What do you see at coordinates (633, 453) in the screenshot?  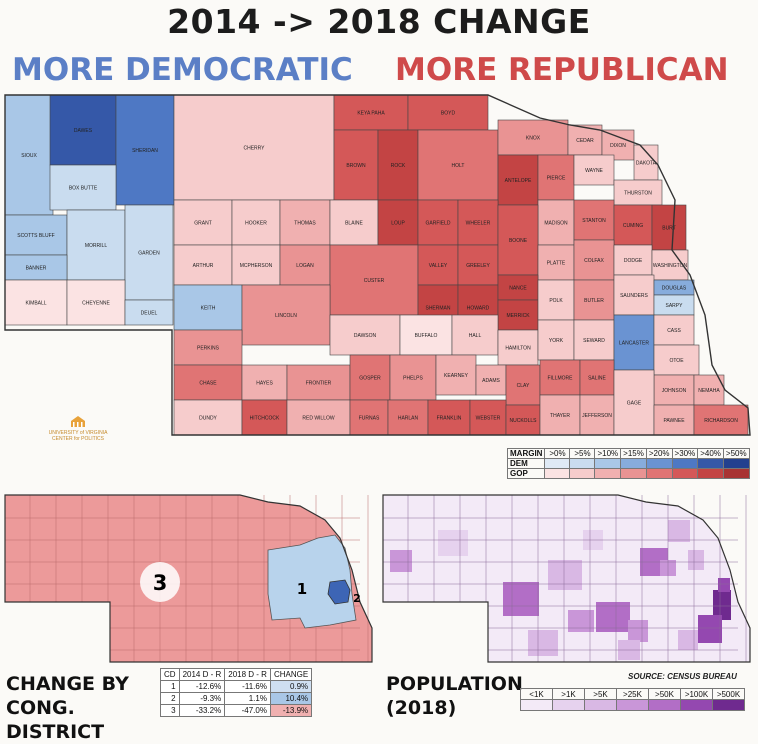 I see `legend-threshold: >15%` at bounding box center [633, 453].